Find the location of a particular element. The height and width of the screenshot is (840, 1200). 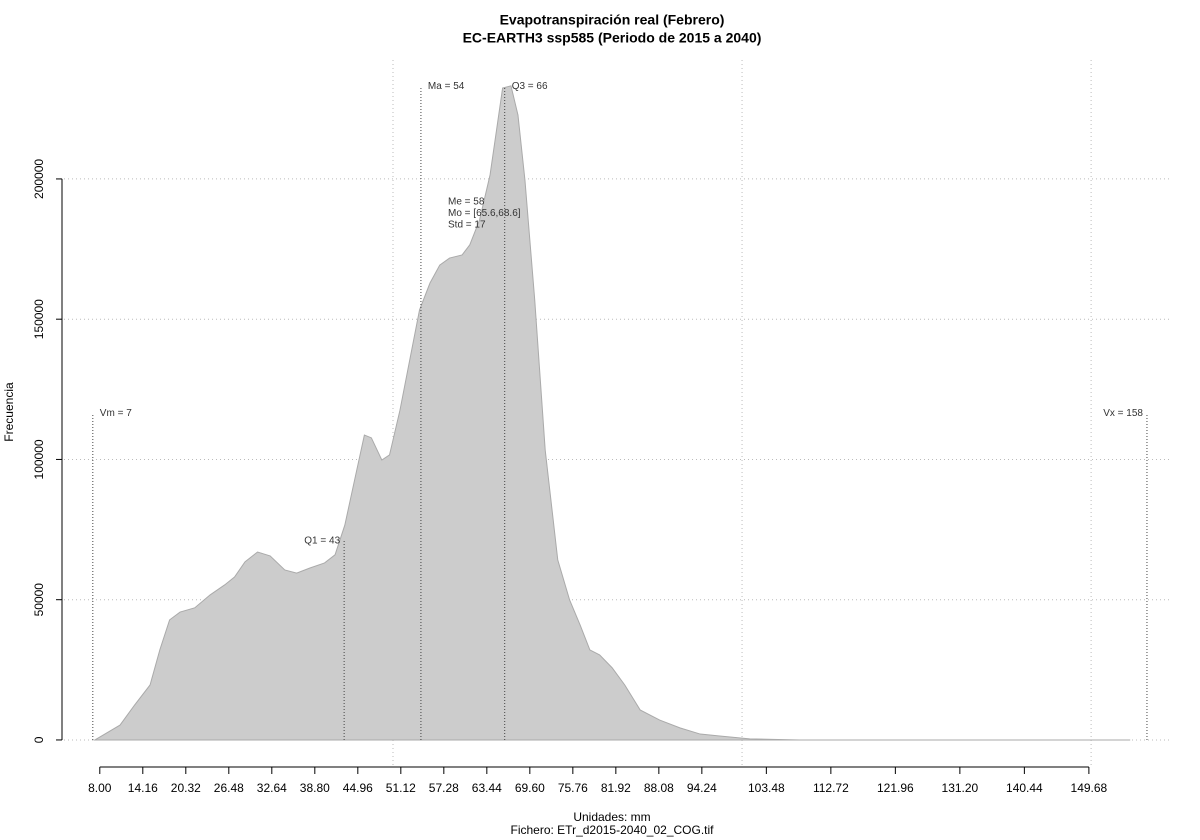

x-tick-label: 75.76 is located at coordinates (573, 788).